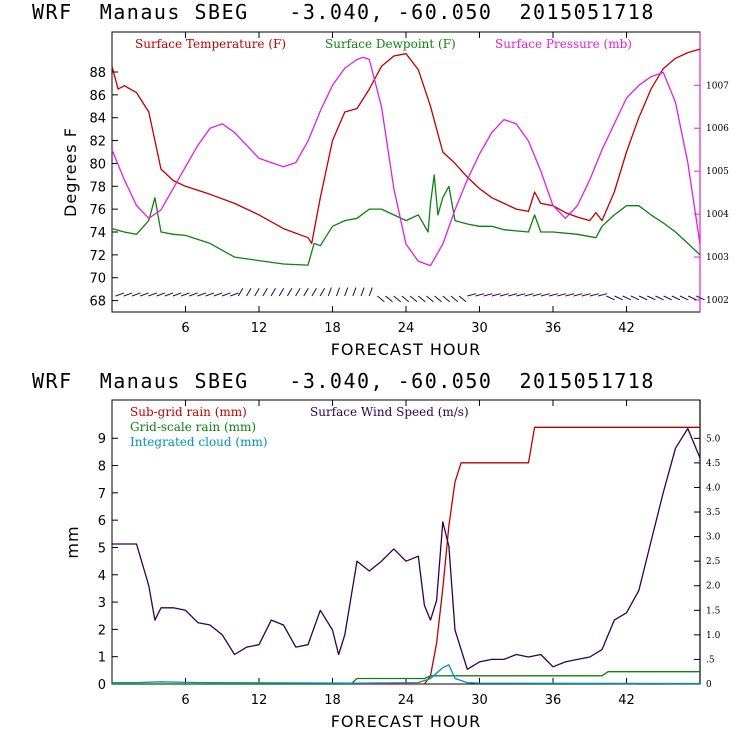  I want to click on y-tick-label-2: 5, so click(102, 548).